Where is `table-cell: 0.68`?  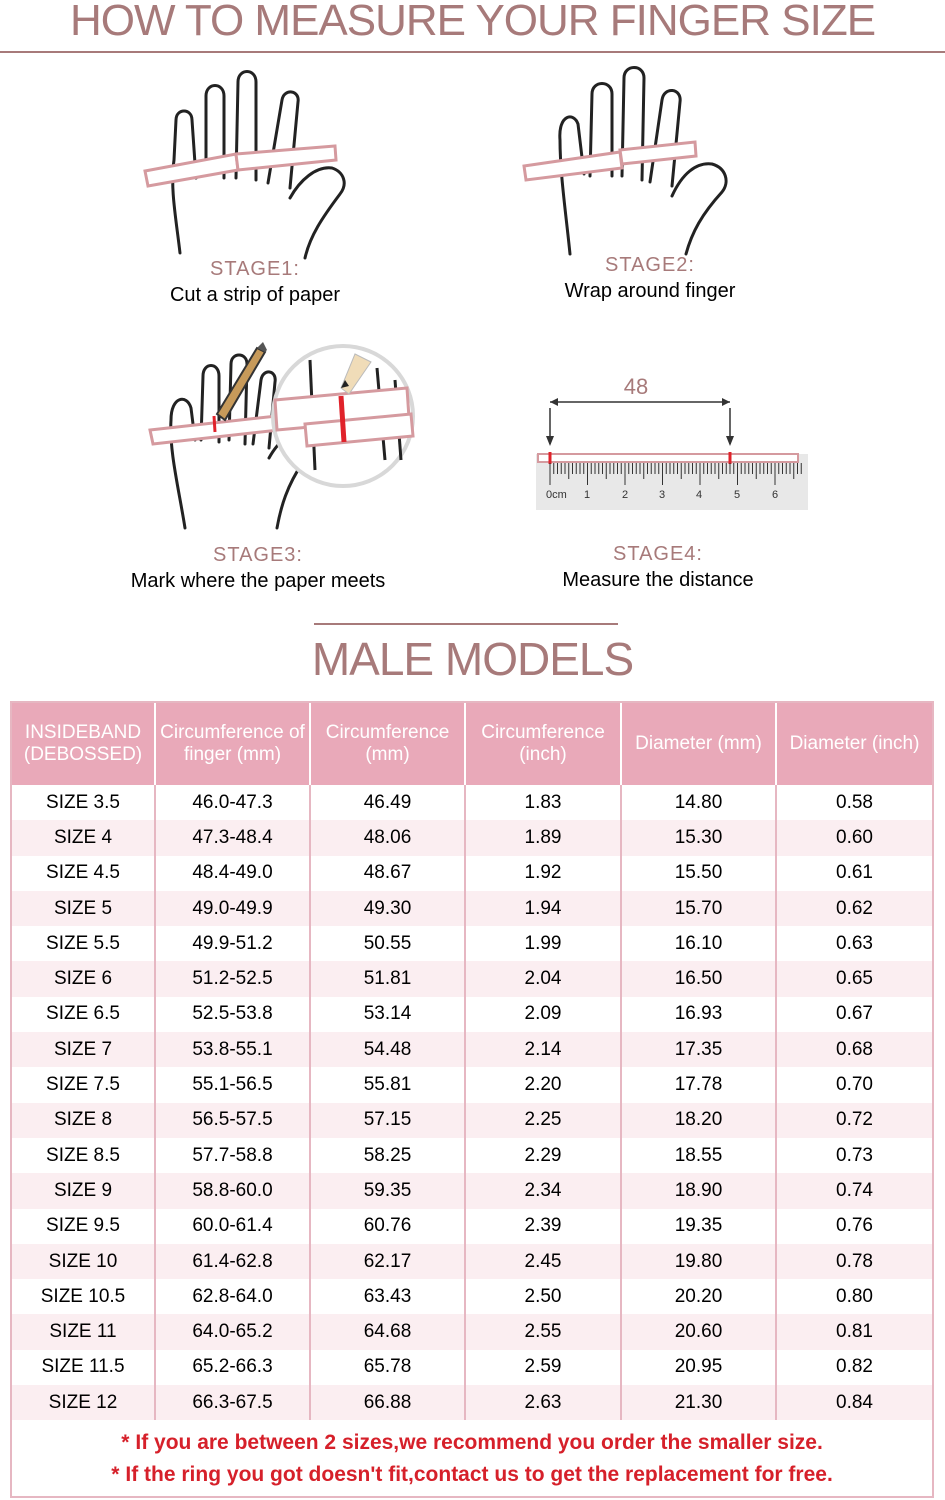
table-cell: 0.68 is located at coordinates (854, 1050).